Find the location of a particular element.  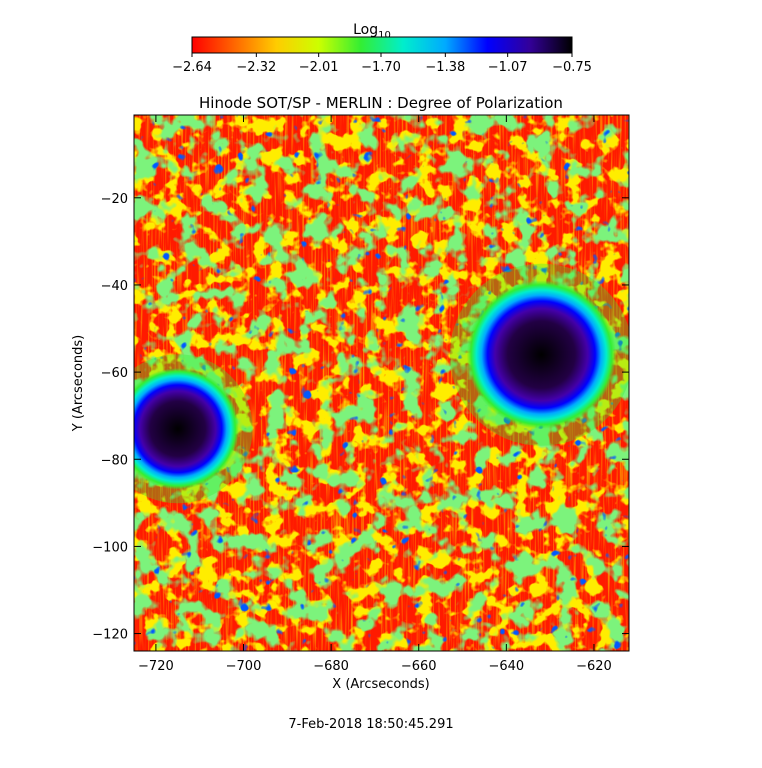

y-tick-label: −20 is located at coordinates (114, 199).